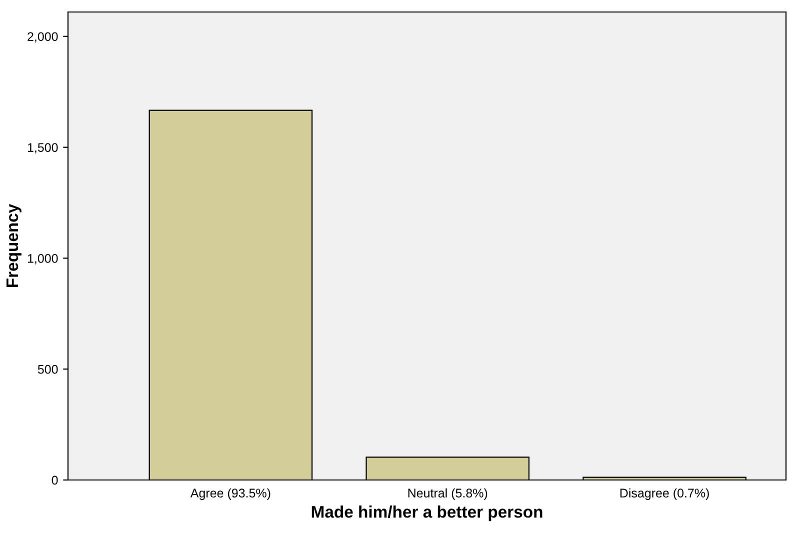 This screenshot has height=539, width=798. I want to click on y-tick-label: 500, so click(48, 369).